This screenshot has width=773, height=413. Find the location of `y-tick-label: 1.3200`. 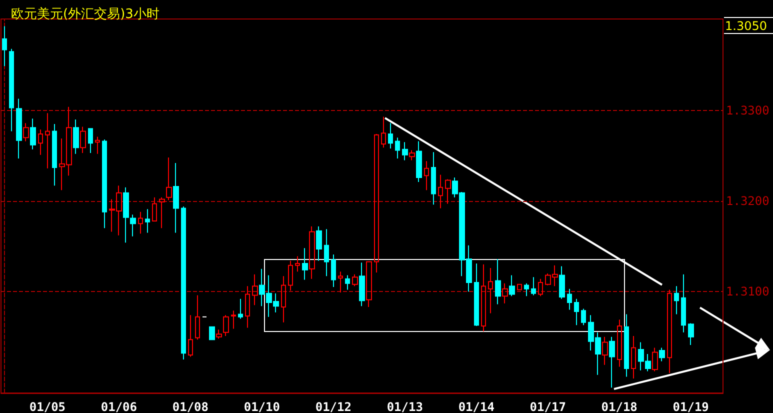

y-tick-label: 1.3200 is located at coordinates (748, 201).